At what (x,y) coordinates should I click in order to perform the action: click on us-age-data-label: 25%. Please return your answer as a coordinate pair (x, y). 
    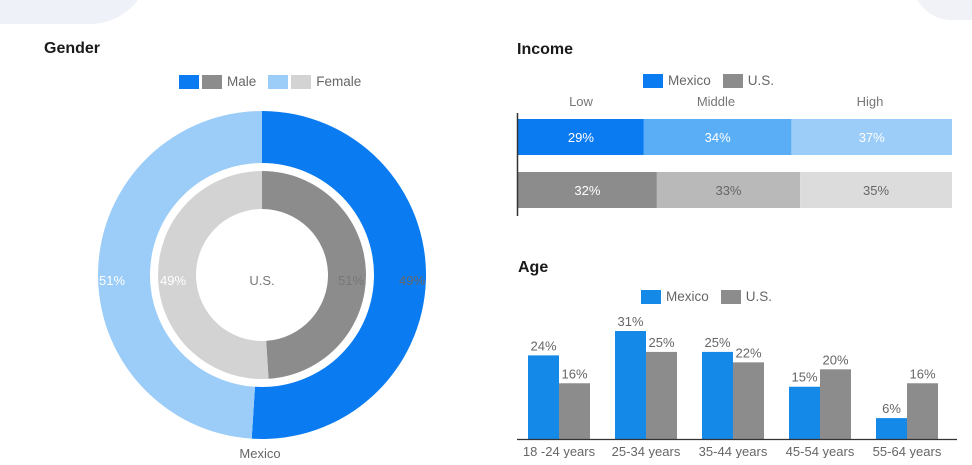
    Looking at the image, I should click on (661, 342).